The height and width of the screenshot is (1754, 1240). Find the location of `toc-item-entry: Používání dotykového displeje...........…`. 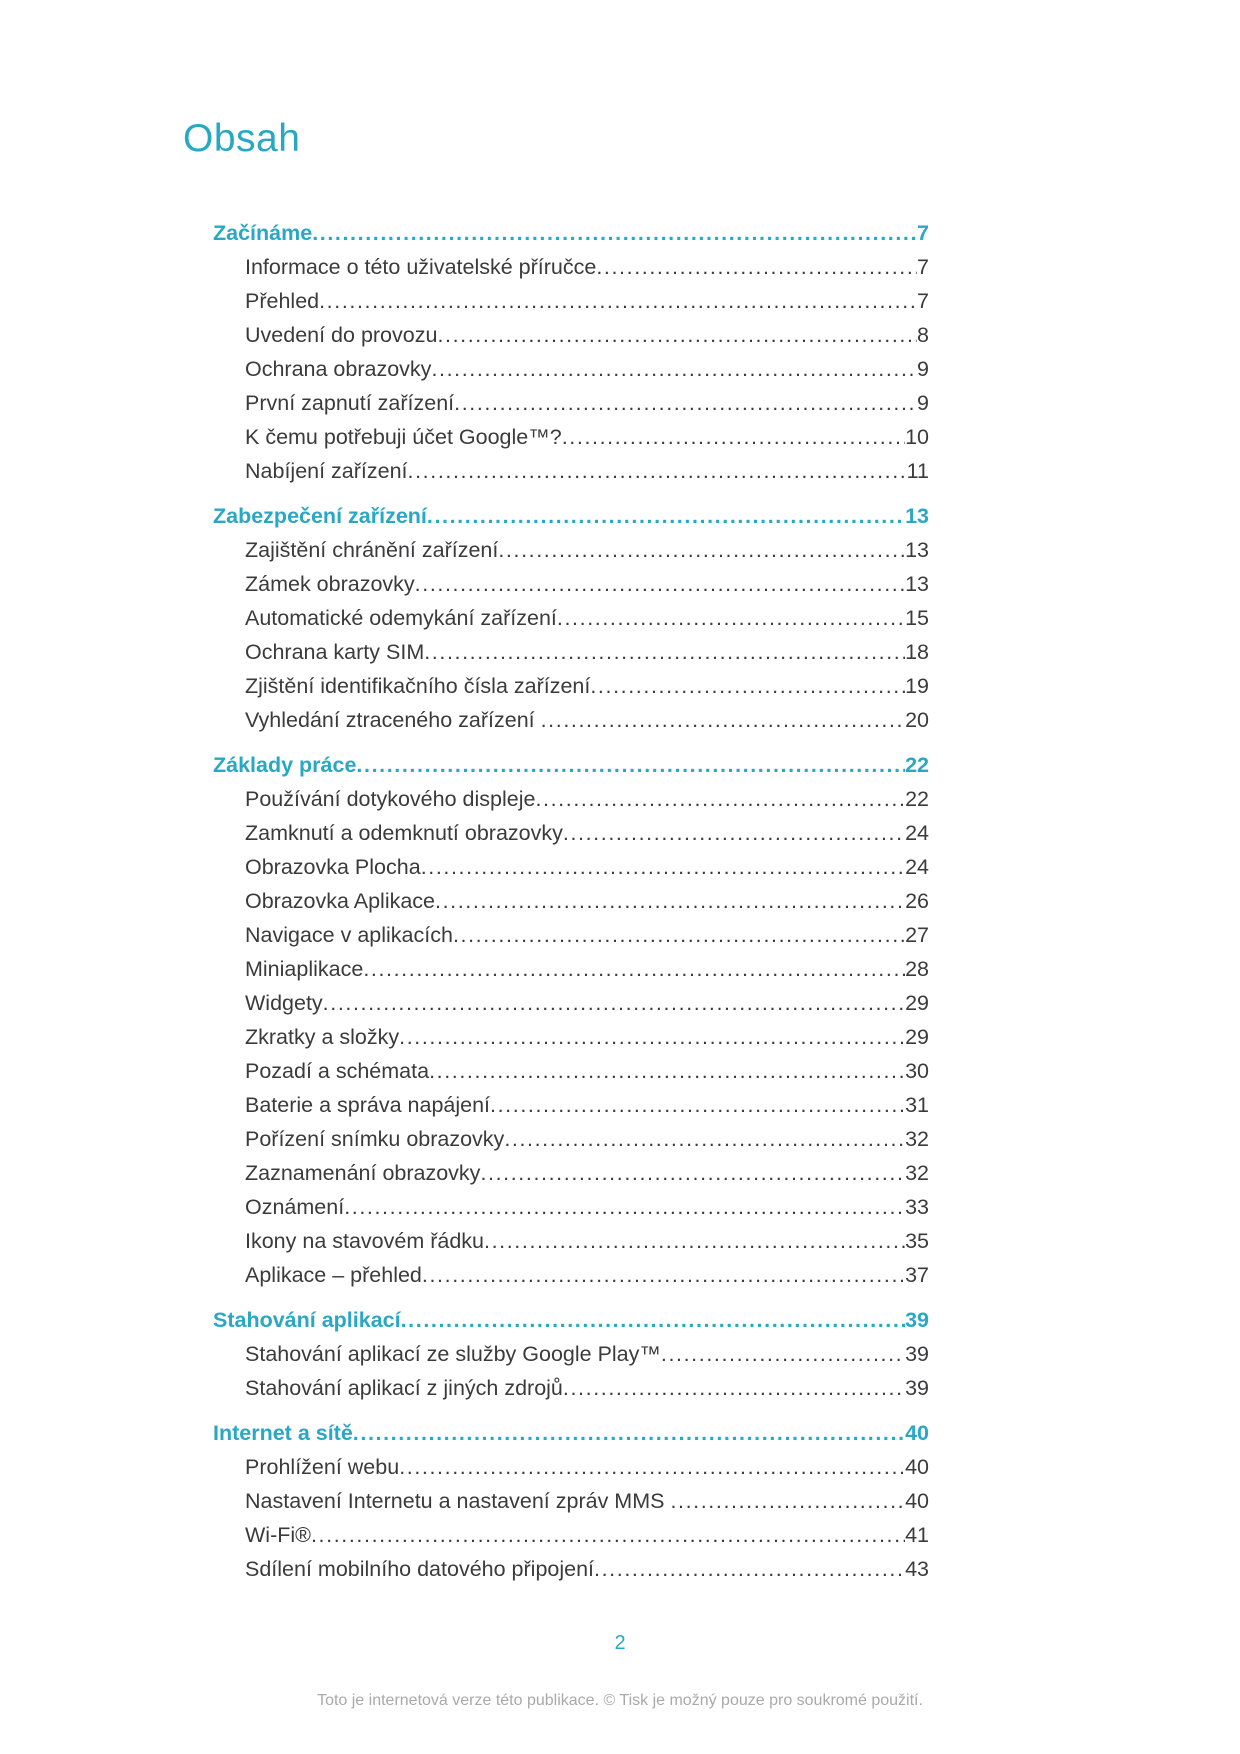

toc-item-entry: Používání dotykového displeje...........… is located at coordinates (571, 799).